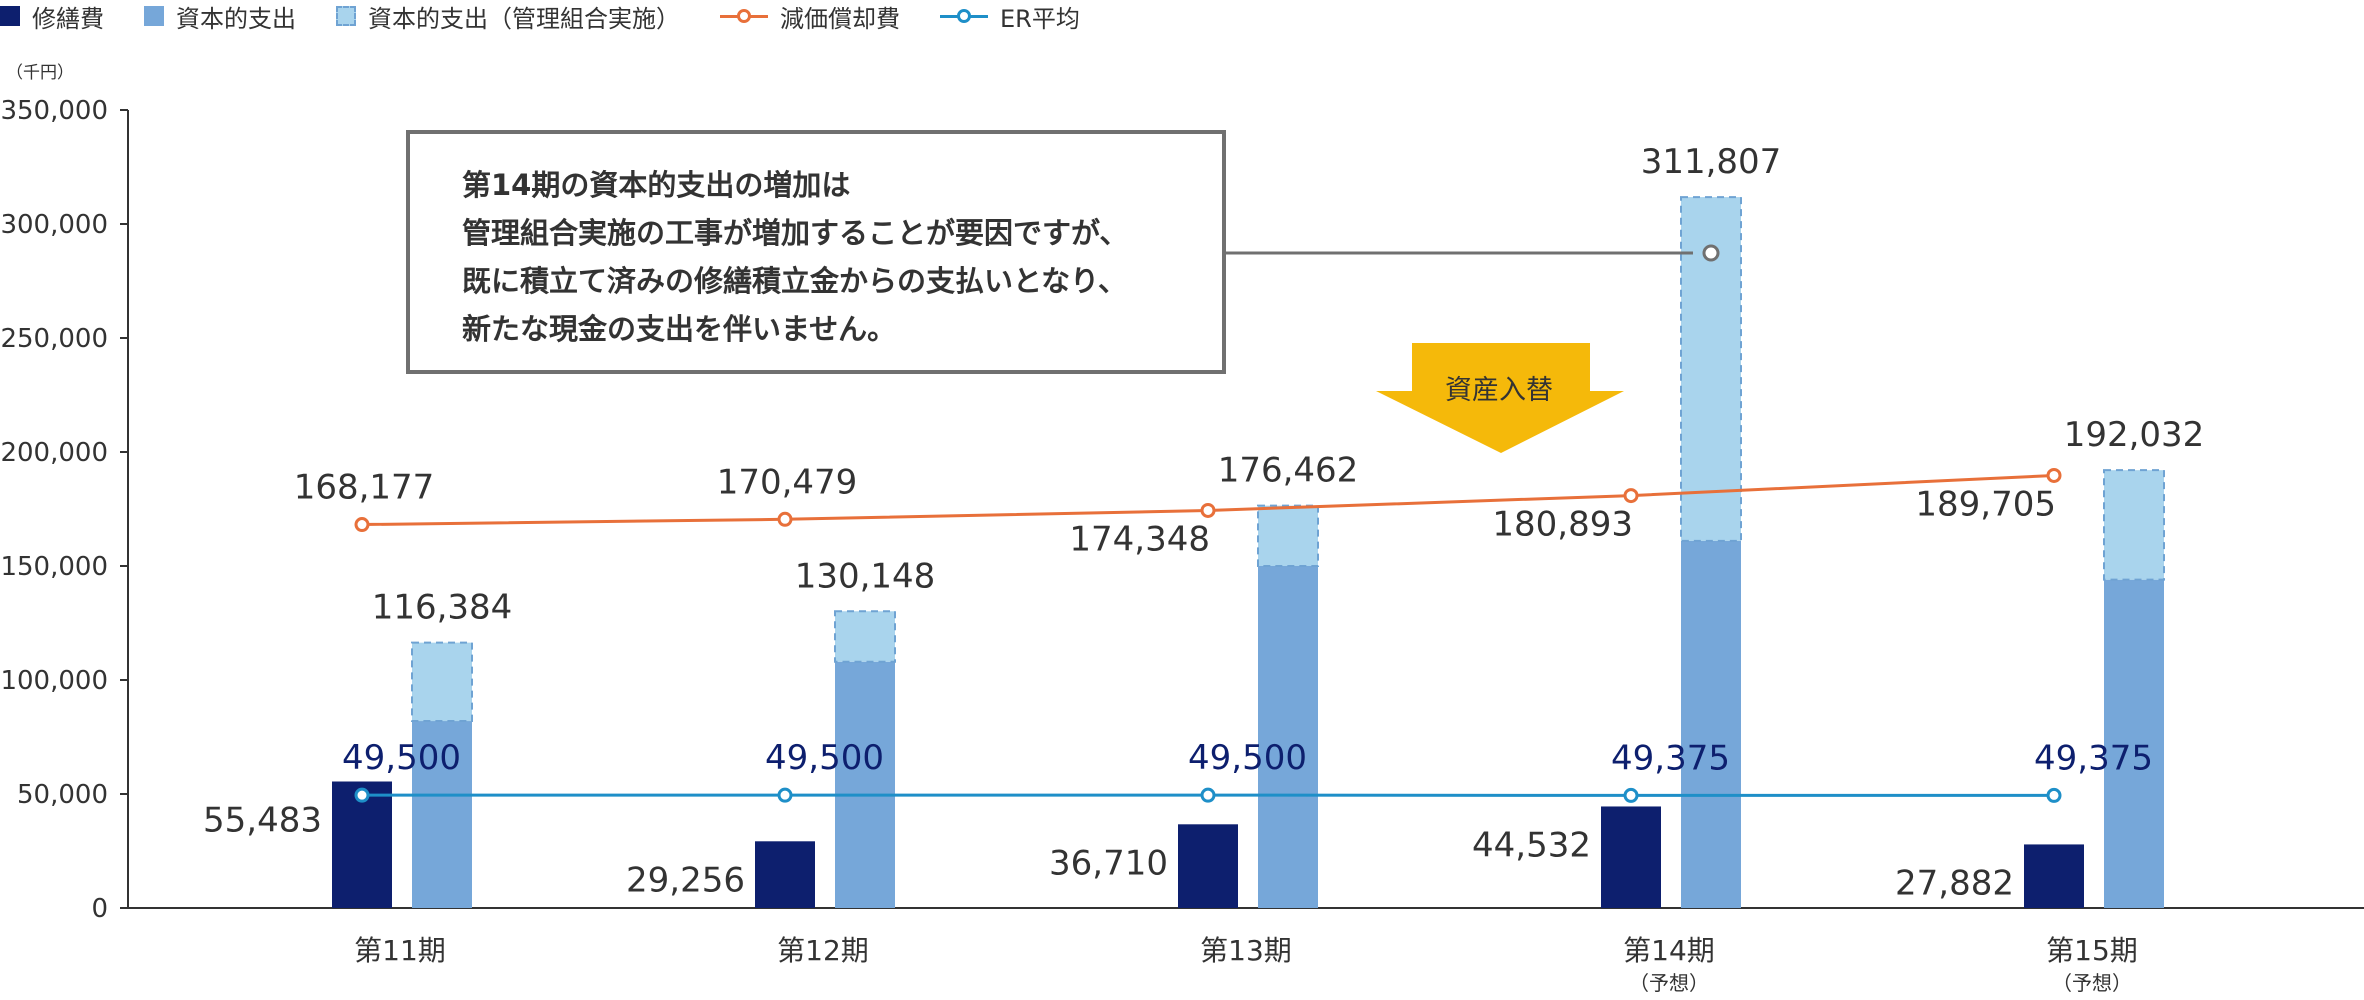 This screenshot has width=2364, height=1000. I want to click on depreciation-value-label: 168,177, so click(364, 488).